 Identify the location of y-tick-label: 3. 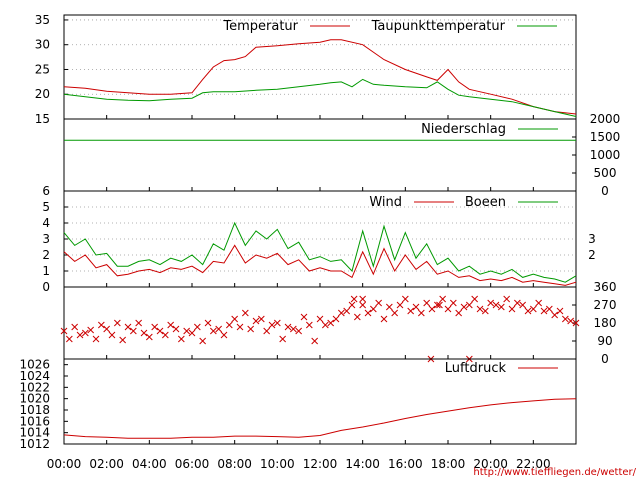
(46, 239).